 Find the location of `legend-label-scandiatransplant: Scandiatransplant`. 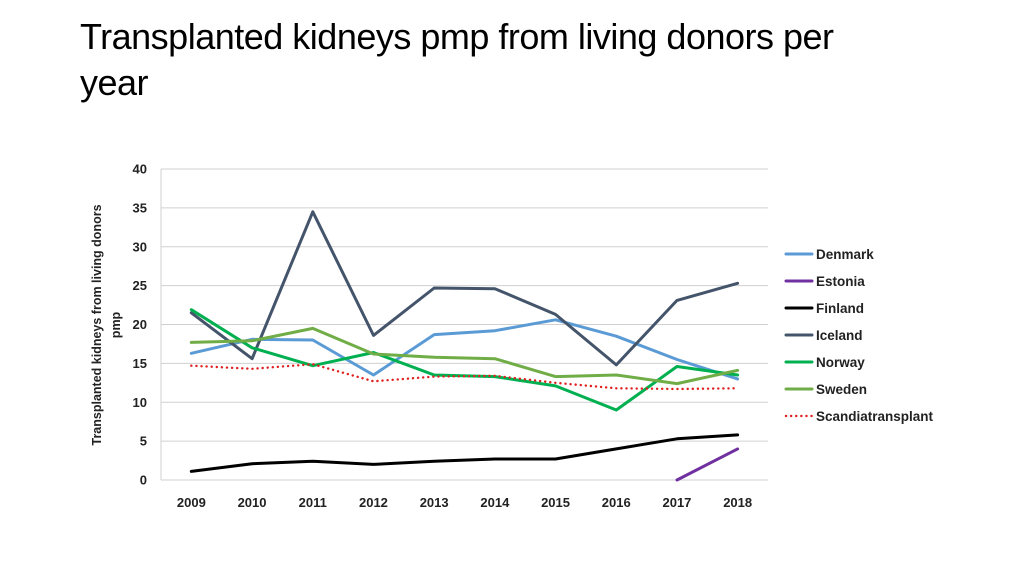

legend-label-scandiatransplant: Scandiatransplant is located at coordinates (875, 416).